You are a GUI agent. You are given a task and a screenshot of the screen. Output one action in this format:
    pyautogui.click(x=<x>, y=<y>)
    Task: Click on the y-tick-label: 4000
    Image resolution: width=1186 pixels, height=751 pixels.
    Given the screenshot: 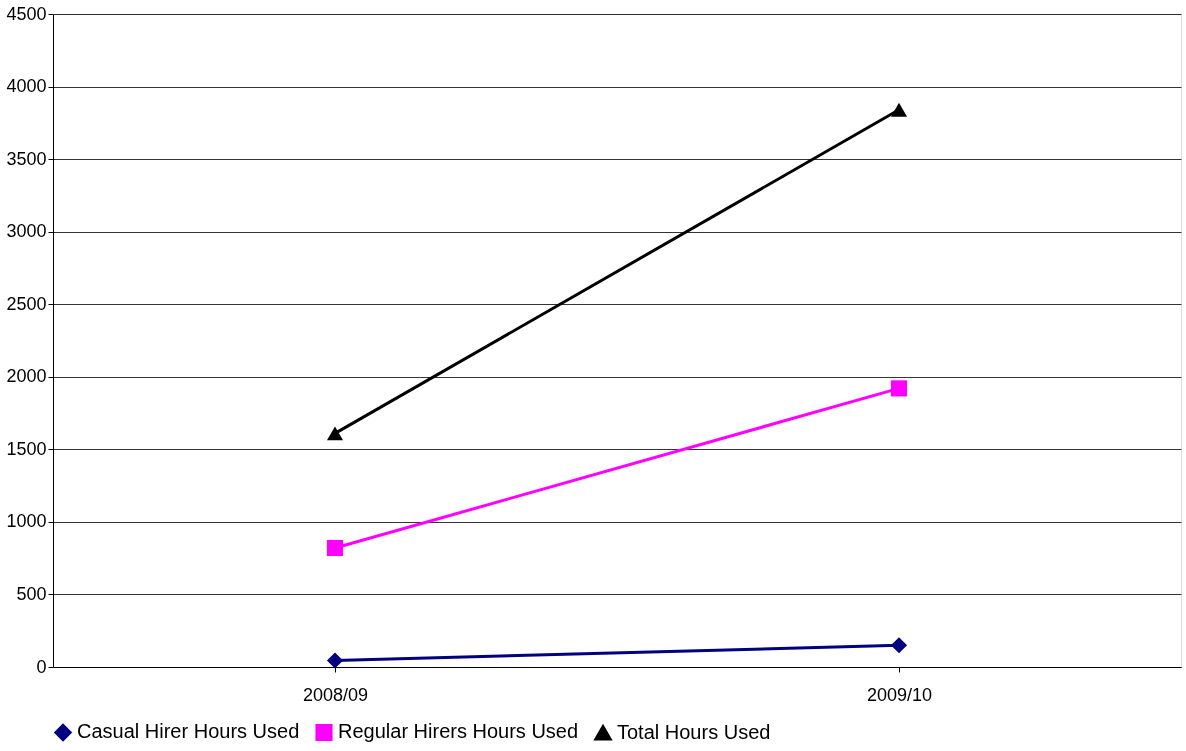 What is the action you would take?
    pyautogui.click(x=26, y=86)
    